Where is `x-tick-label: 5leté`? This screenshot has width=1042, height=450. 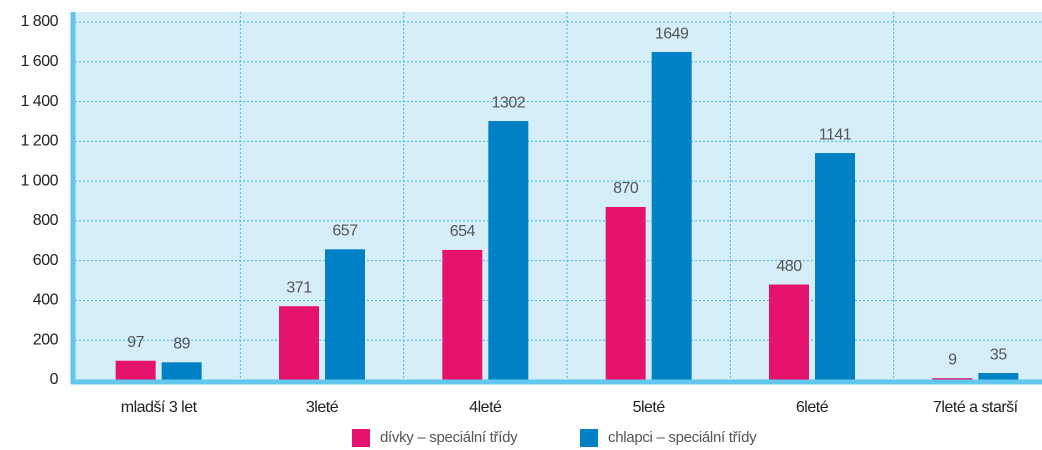 x-tick-label: 5leté is located at coordinates (649, 407).